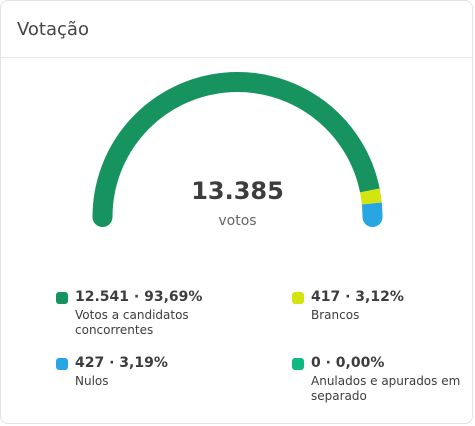  I want to click on gauge-cap-end, so click(372, 217).